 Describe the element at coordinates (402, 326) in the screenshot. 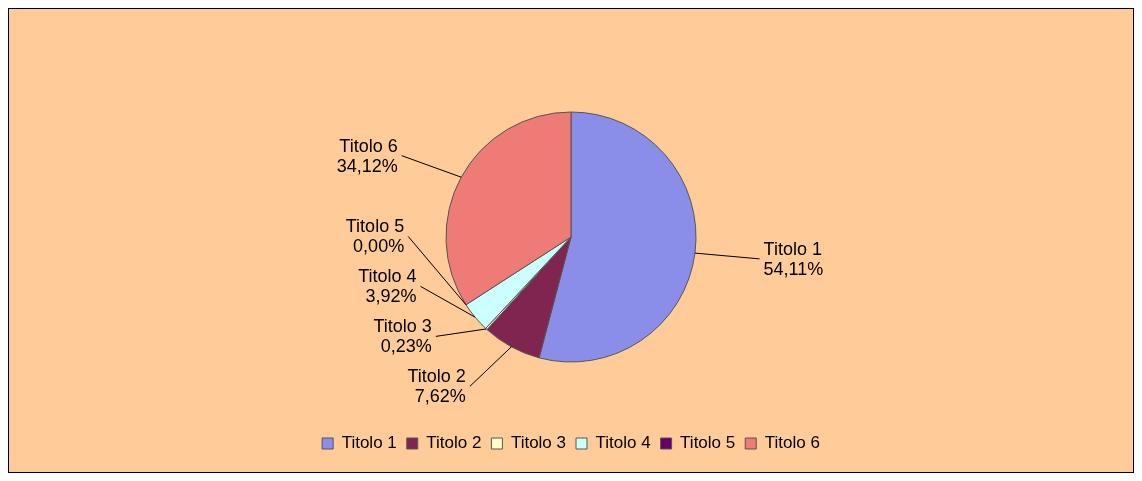

I see `slice-label: Titolo 3` at that location.